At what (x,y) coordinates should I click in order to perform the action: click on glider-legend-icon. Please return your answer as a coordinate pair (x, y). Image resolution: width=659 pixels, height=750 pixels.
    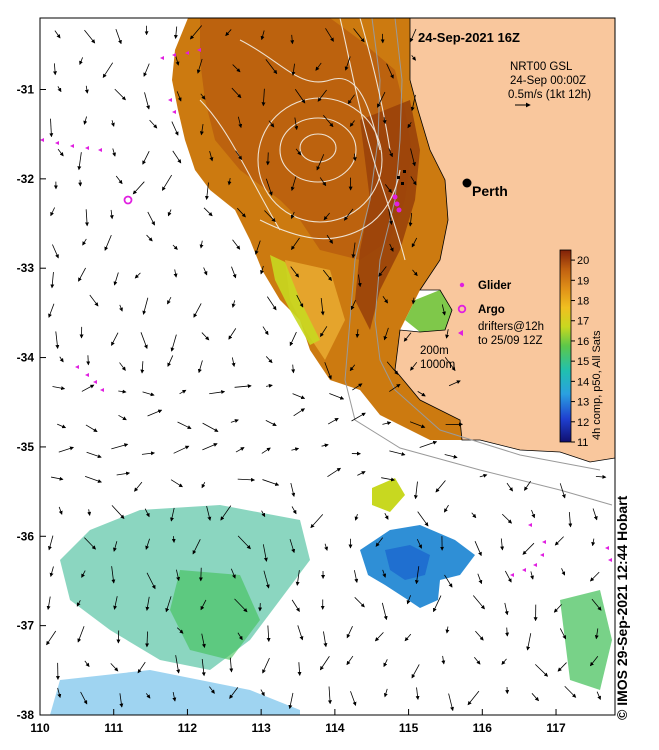
    Looking at the image, I should click on (462, 285).